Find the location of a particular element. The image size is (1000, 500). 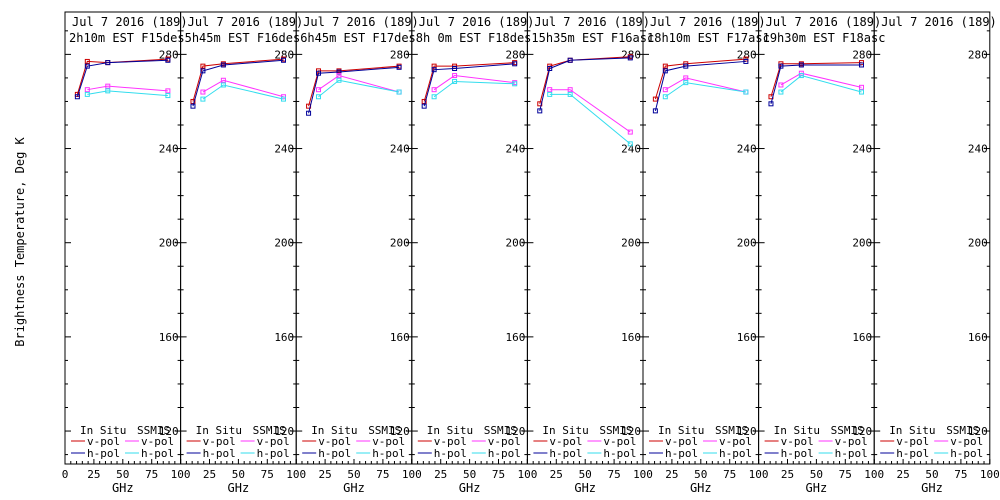

x-tick-label: 100 is located at coordinates (412, 474).